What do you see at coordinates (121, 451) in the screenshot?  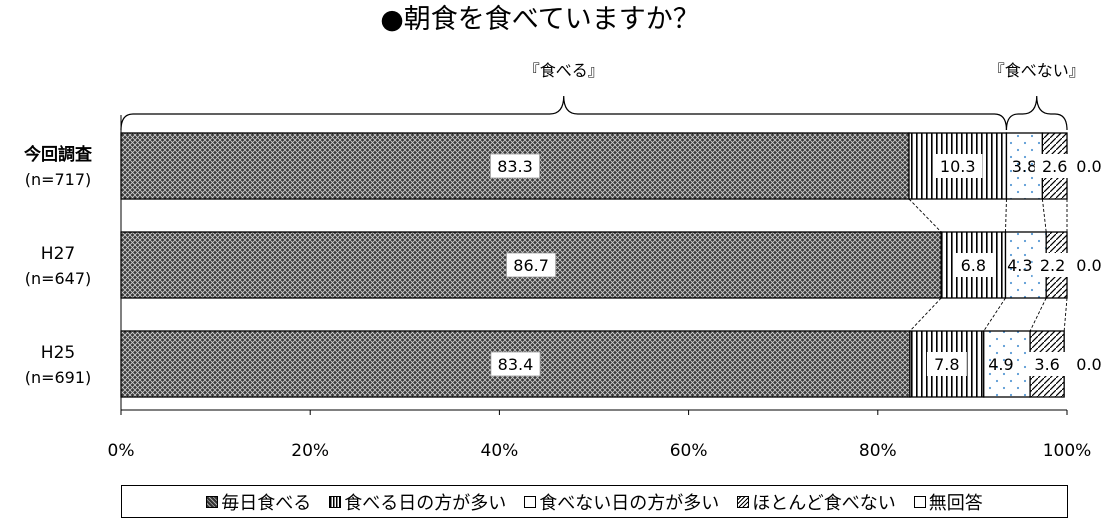 I see `x-tick-label: 0%` at bounding box center [121, 451].